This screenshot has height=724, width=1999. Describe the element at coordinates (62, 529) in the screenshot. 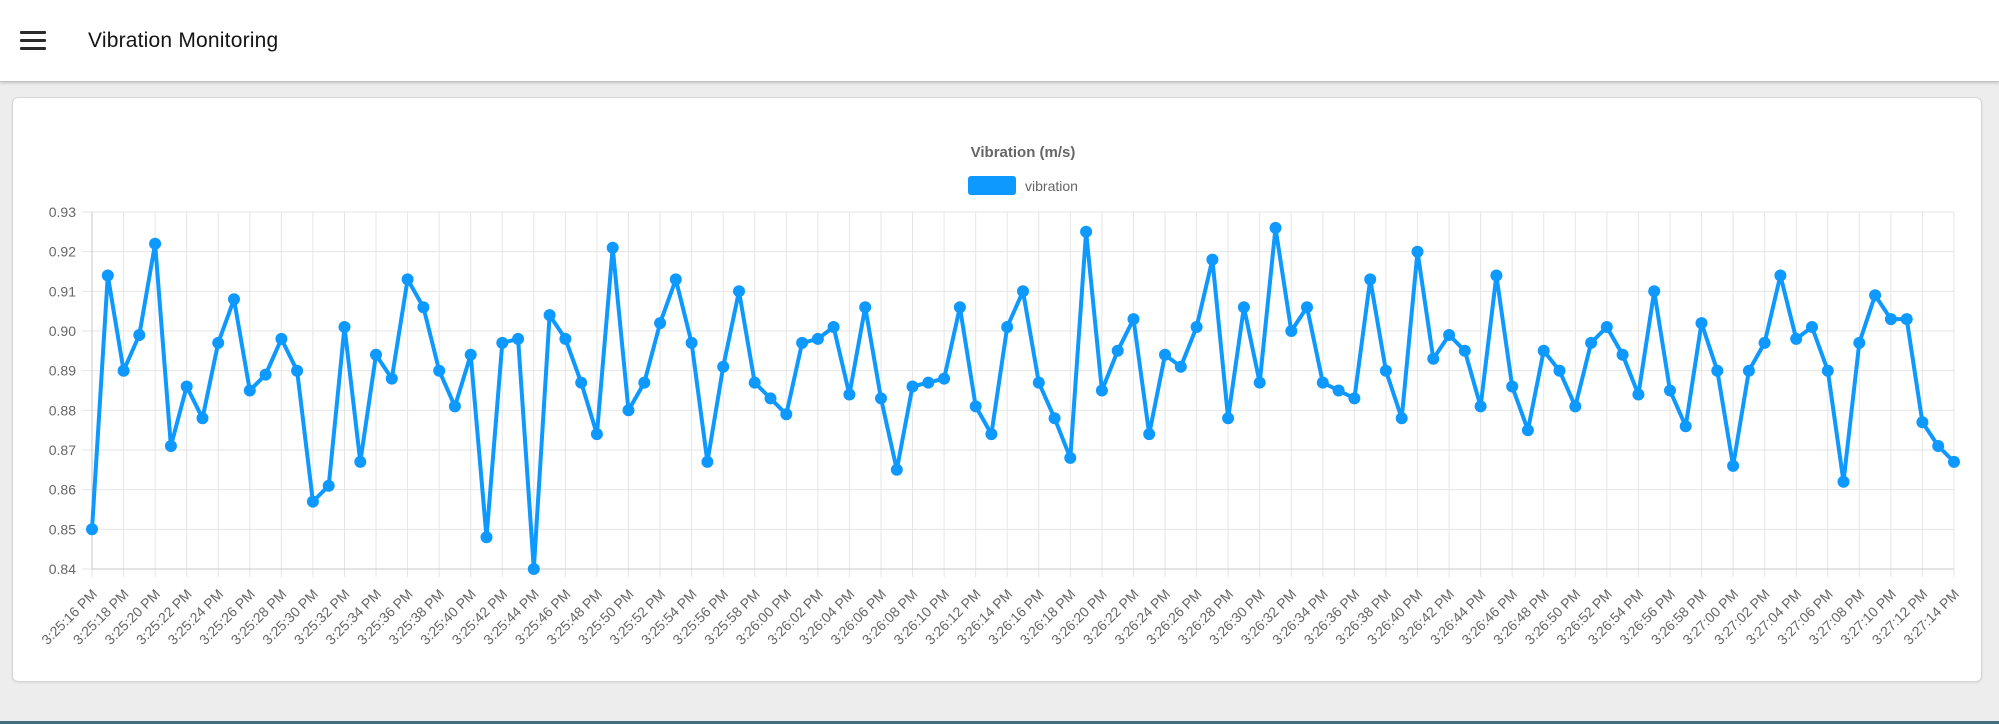

I see `y-tick-label: 0.85` at that location.